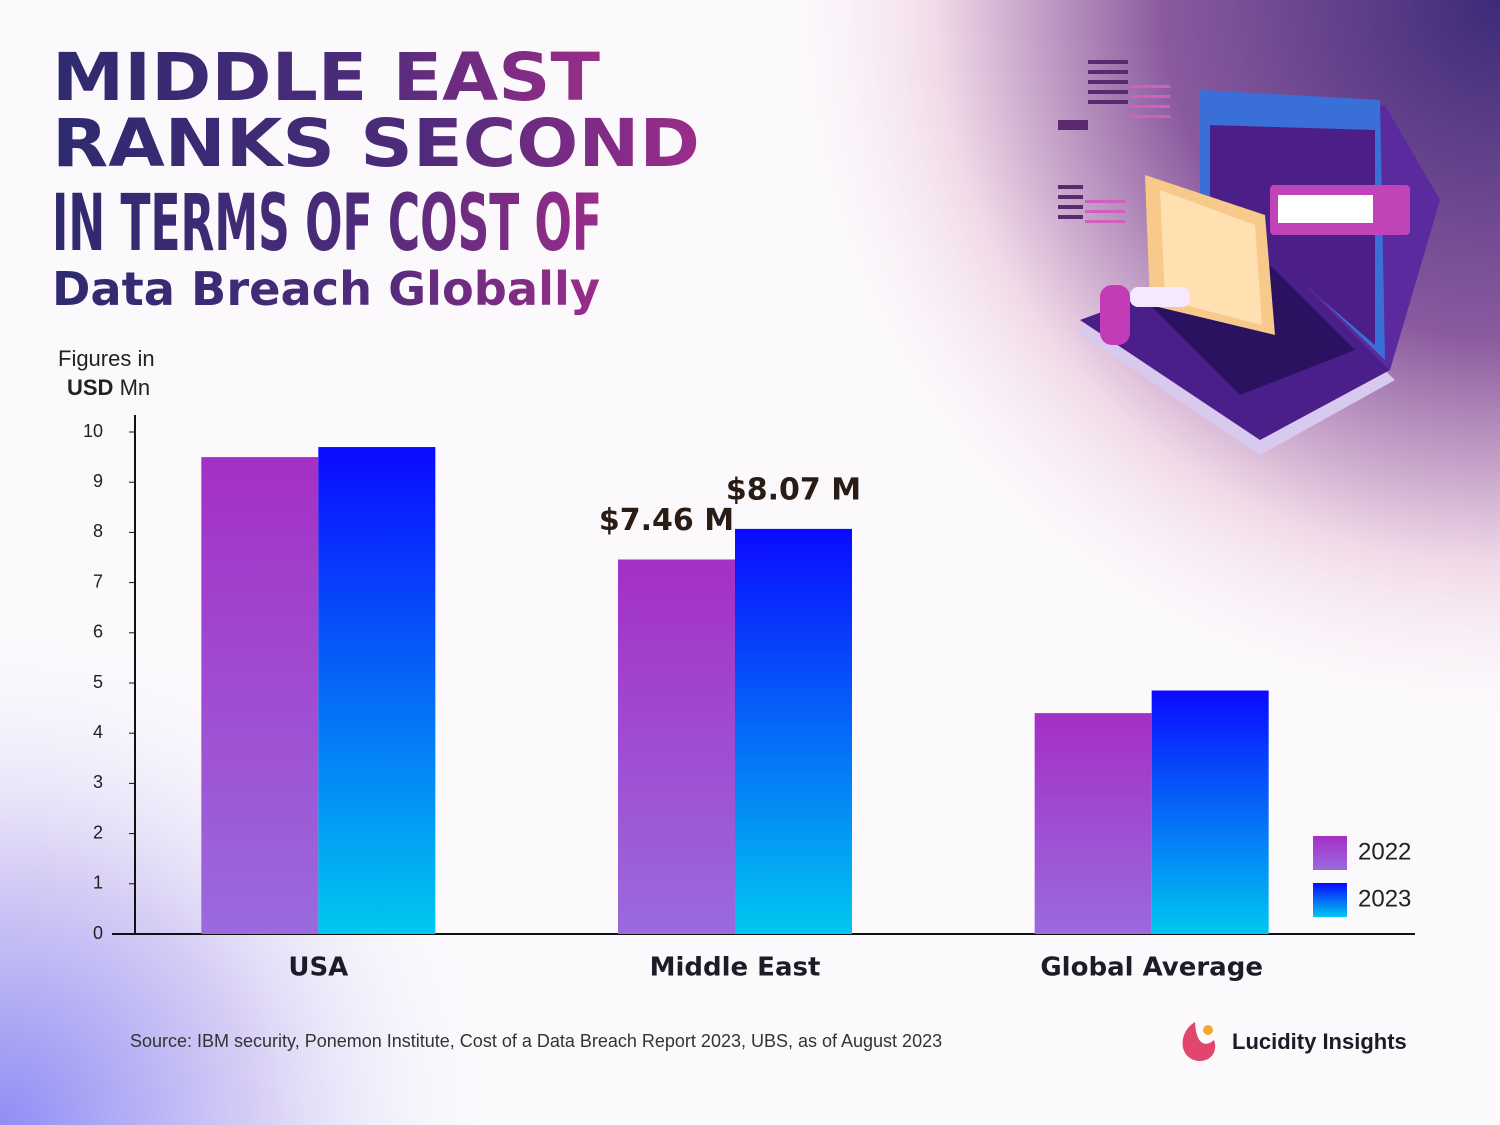 The image size is (1500, 1125). Describe the element at coordinates (135, 387) in the screenshot. I see `y-axis-unit: Mn` at that location.